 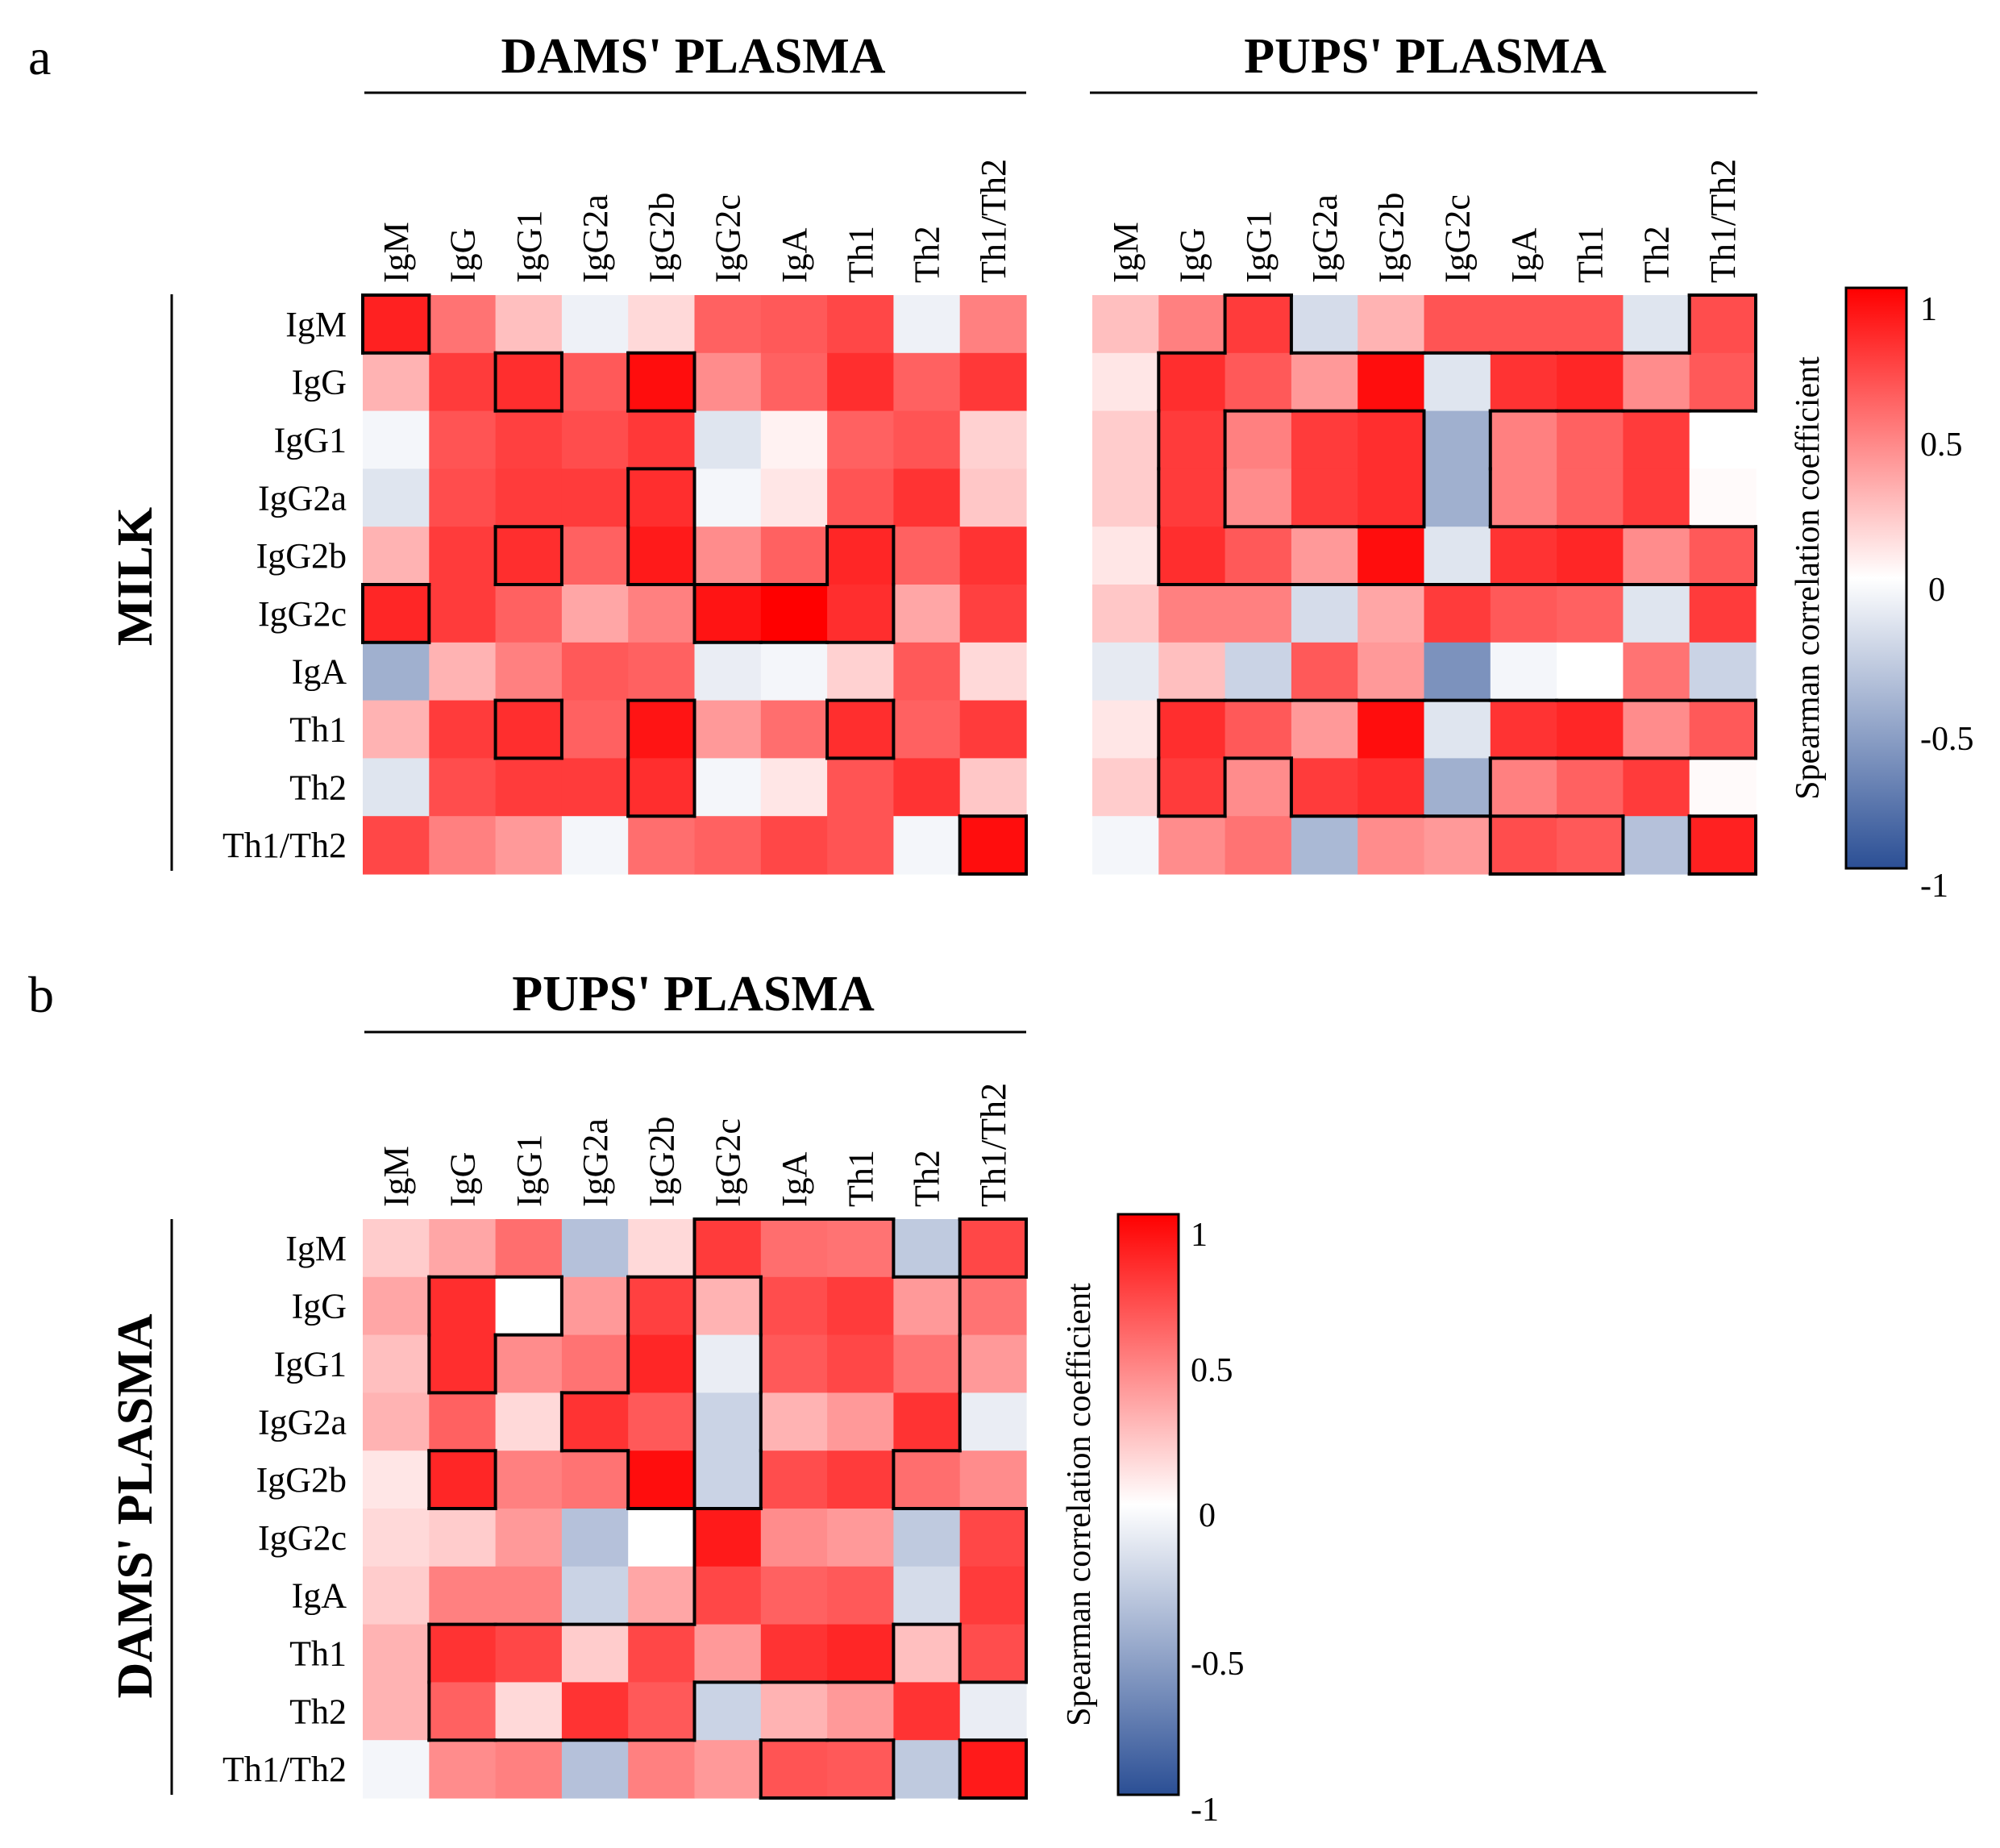 What do you see at coordinates (1723, 221) in the screenshot?
I see `column-label: Th1/Th2` at bounding box center [1723, 221].